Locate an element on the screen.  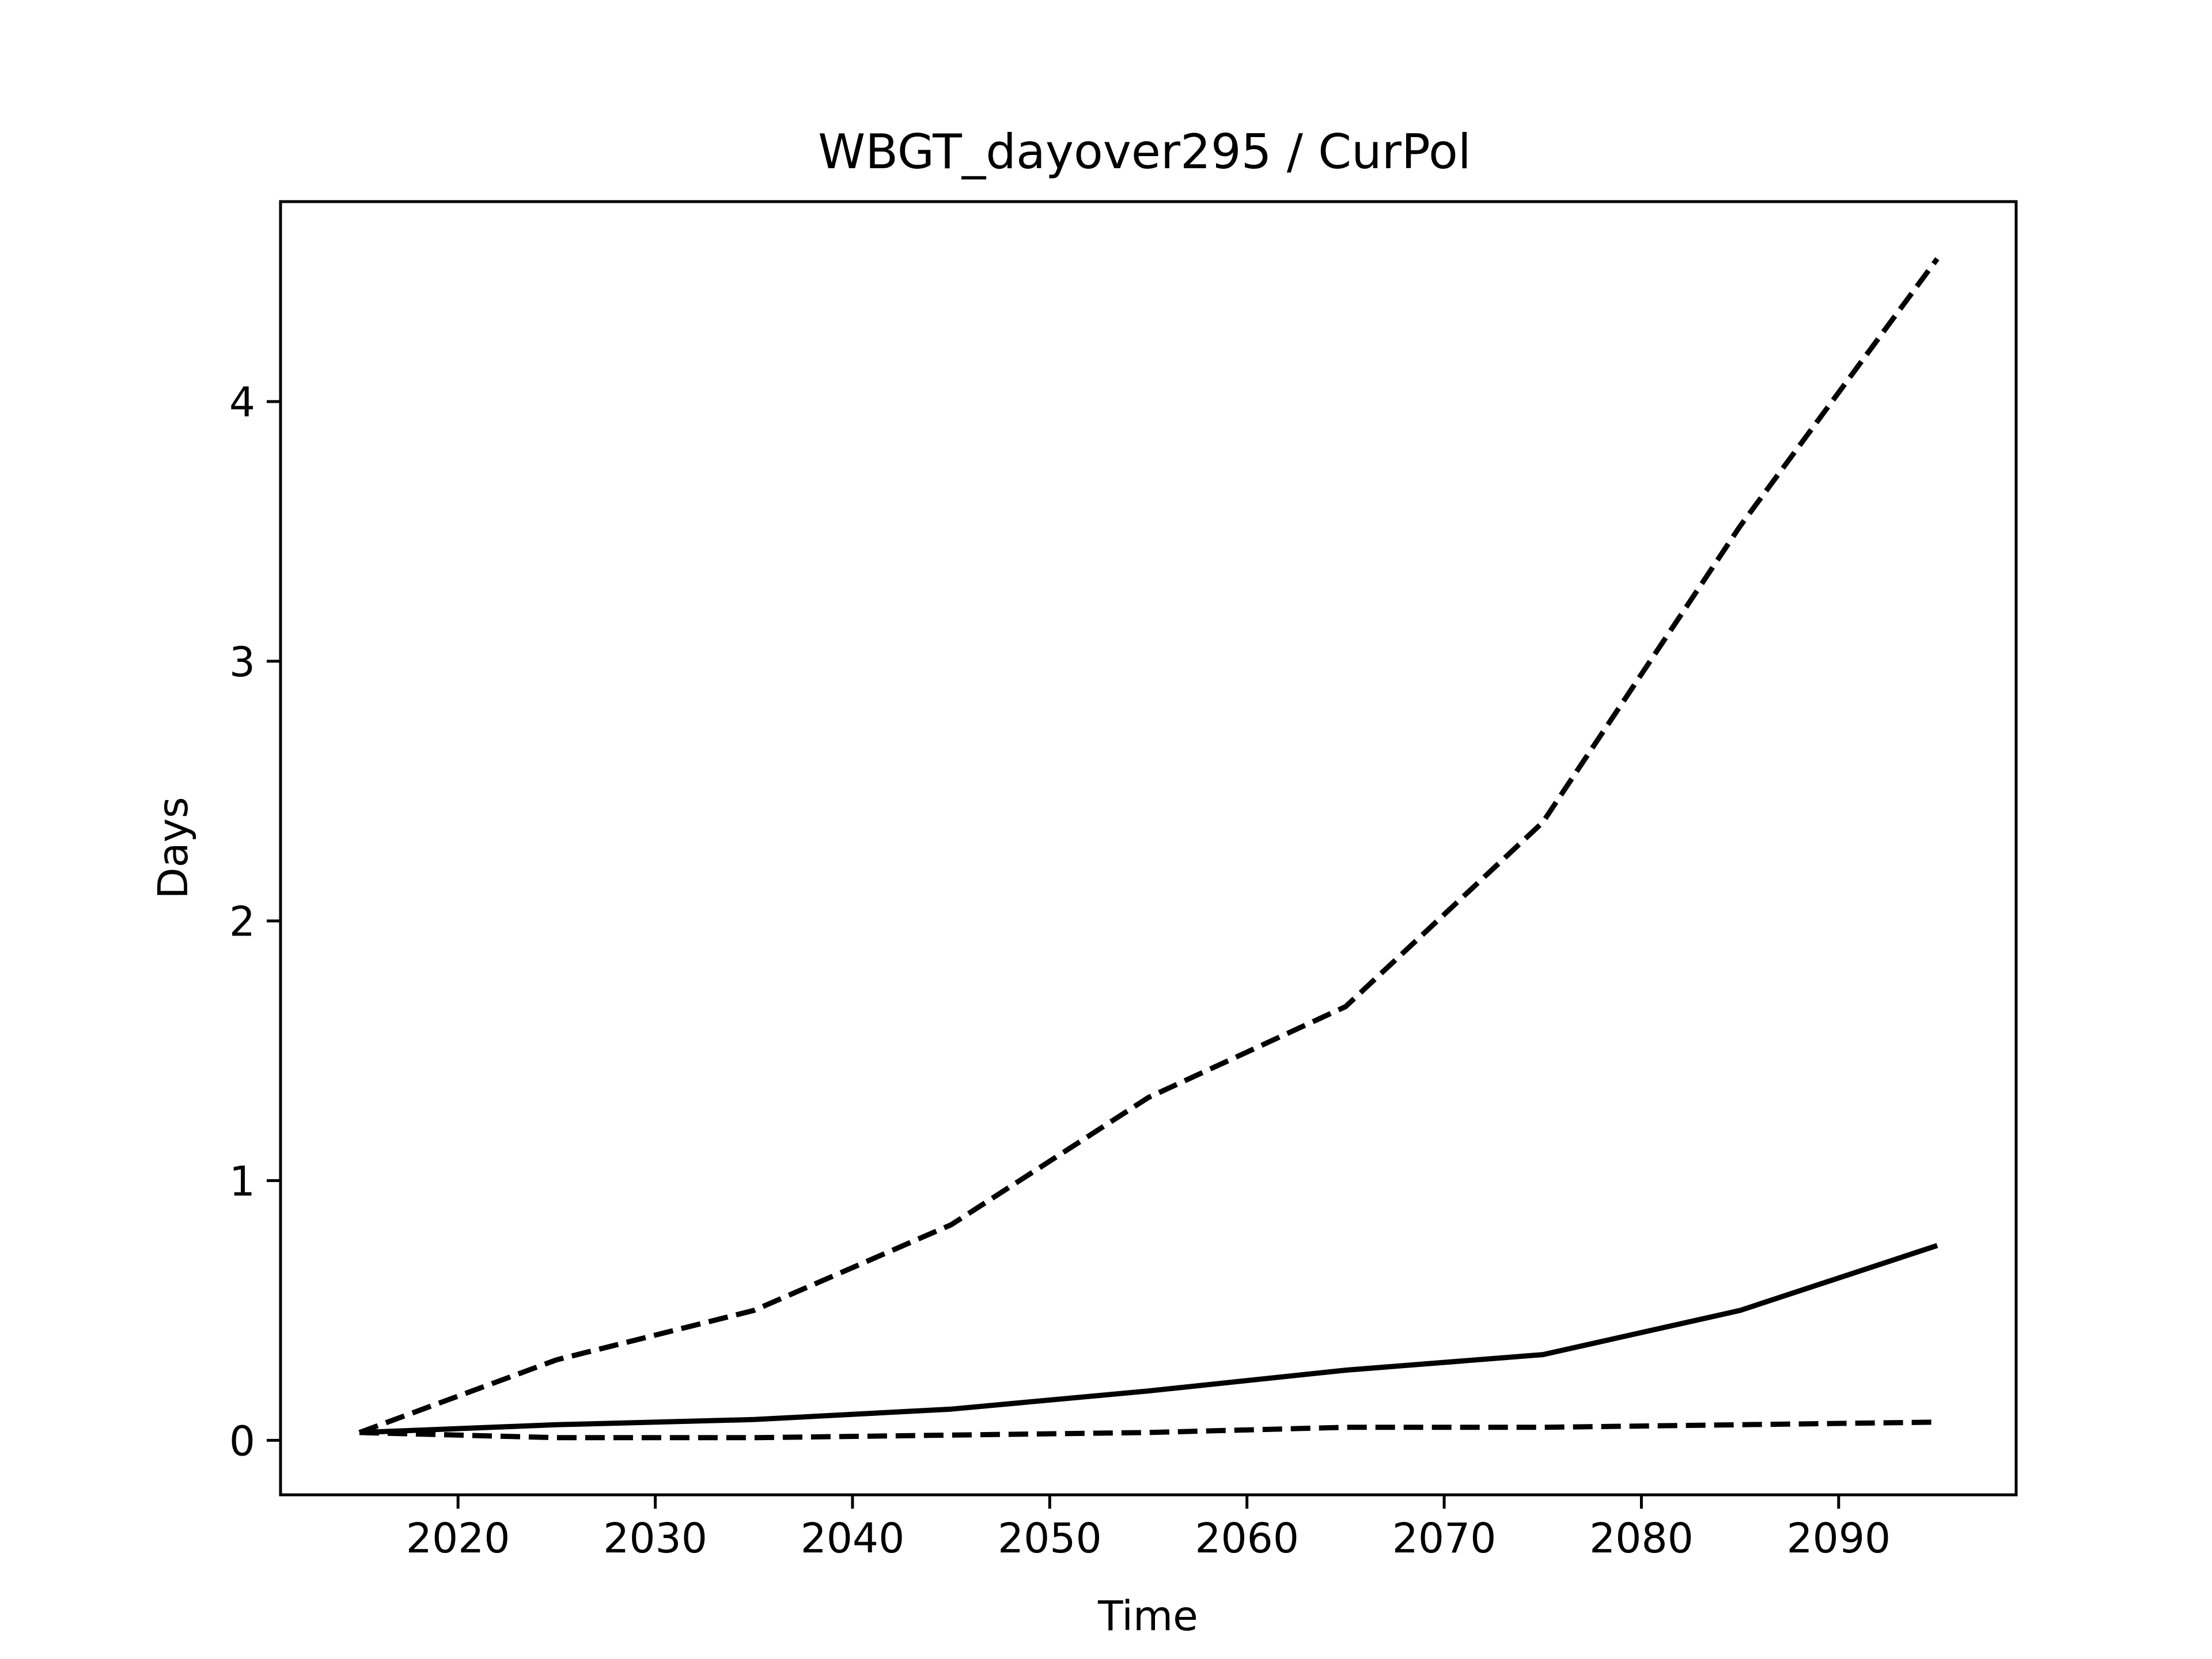
y-axis-label: Days is located at coordinates (173, 848).